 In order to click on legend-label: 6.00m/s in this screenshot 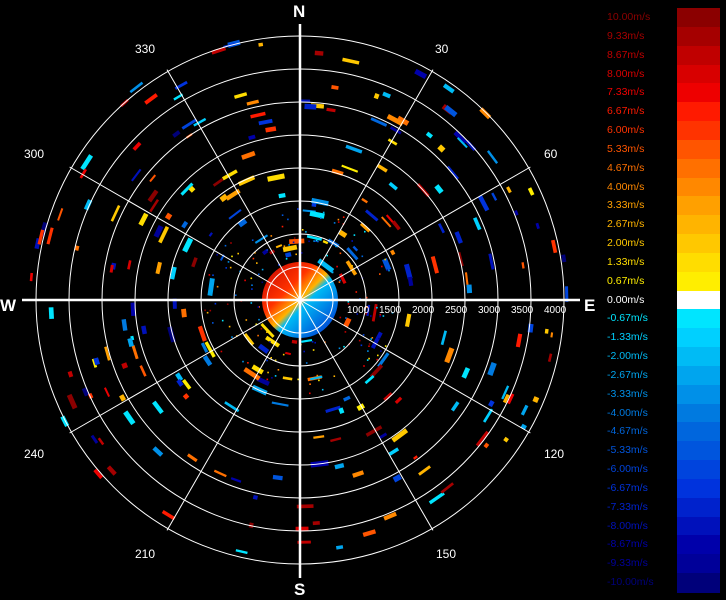, I will do `click(626, 130)`.